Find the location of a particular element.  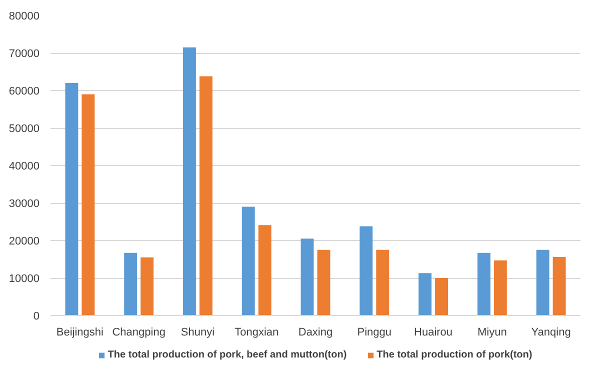

legend-label: The total production of pork(ton) is located at coordinates (454, 355).